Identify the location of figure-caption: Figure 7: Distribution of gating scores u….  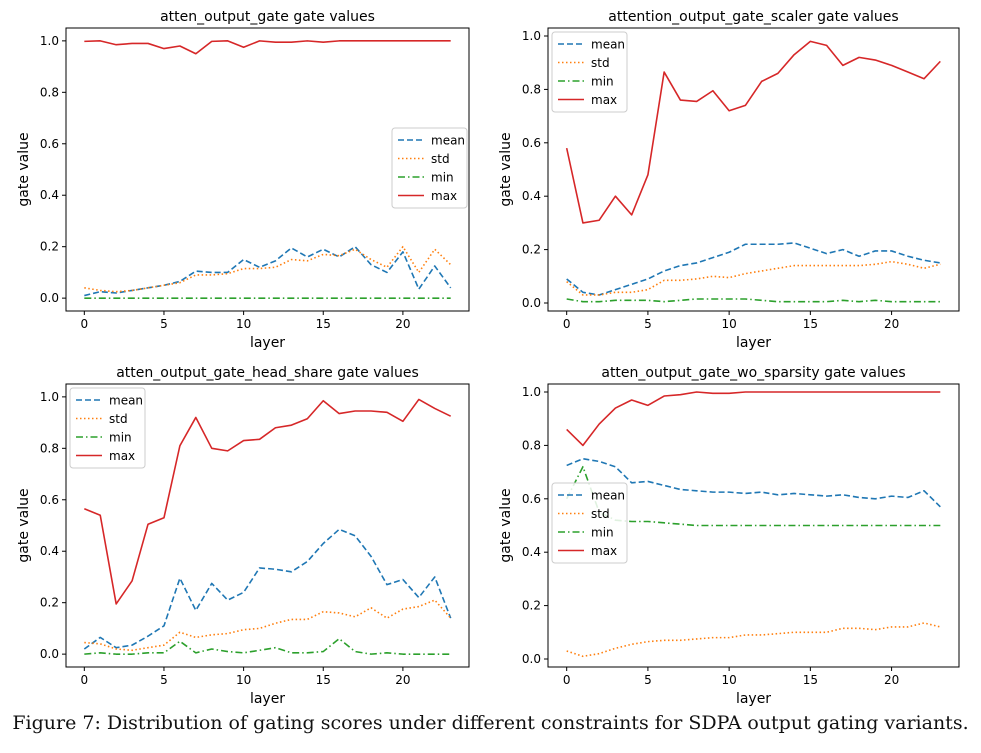
(490, 723).